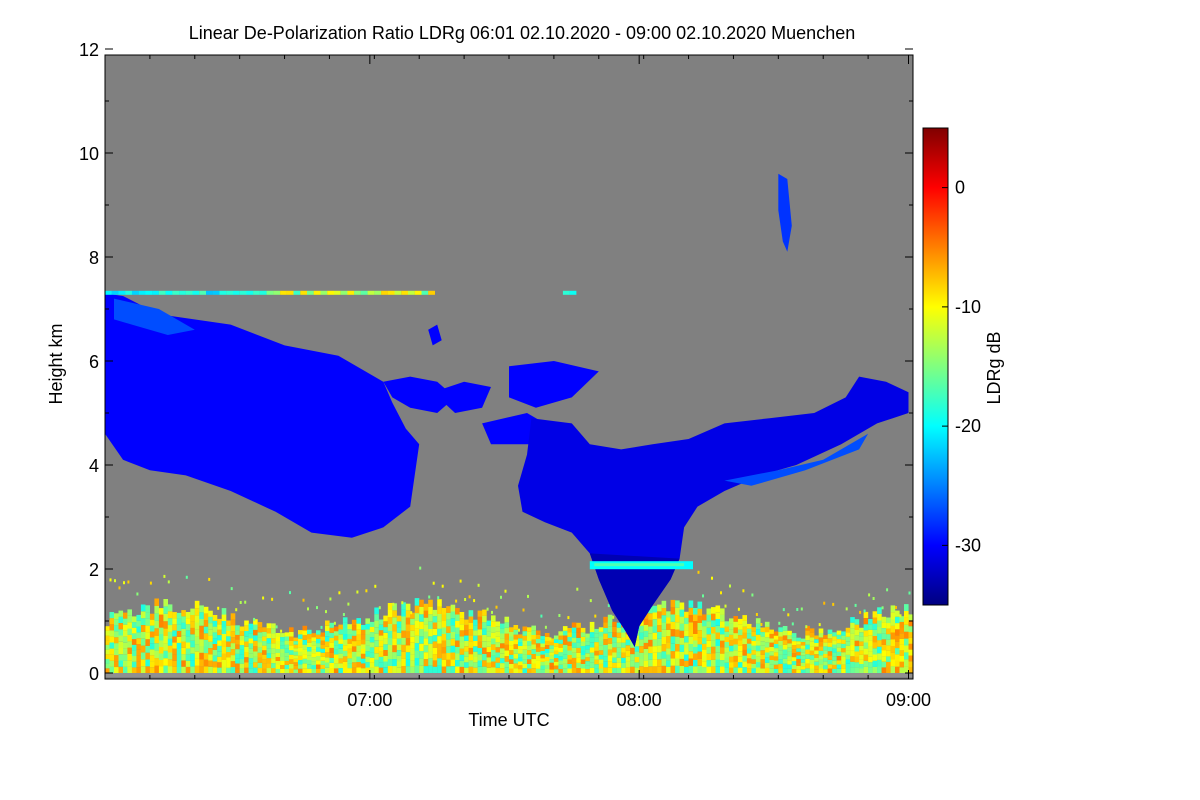  Describe the element at coordinates (154, 316) in the screenshot. I see `cloud-top-streak` at that location.